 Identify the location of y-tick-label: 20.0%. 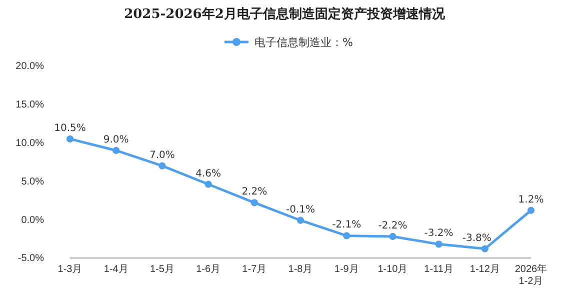
(30, 66).